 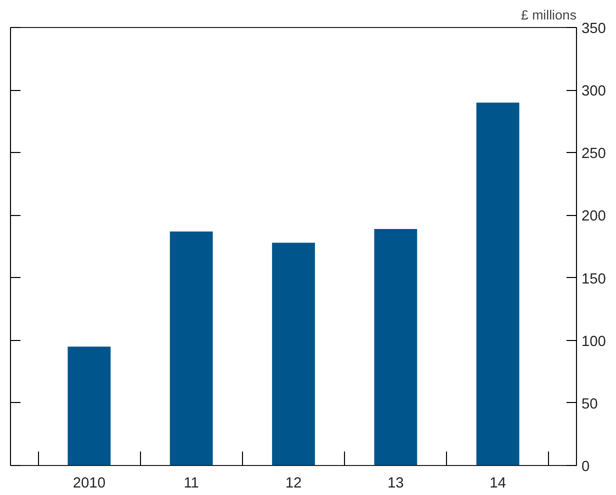 What do you see at coordinates (594, 279) in the screenshot?
I see `y-tick-label: 150` at bounding box center [594, 279].